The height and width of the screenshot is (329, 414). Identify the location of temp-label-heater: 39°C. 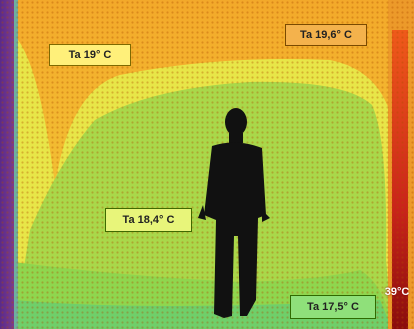
(397, 292).